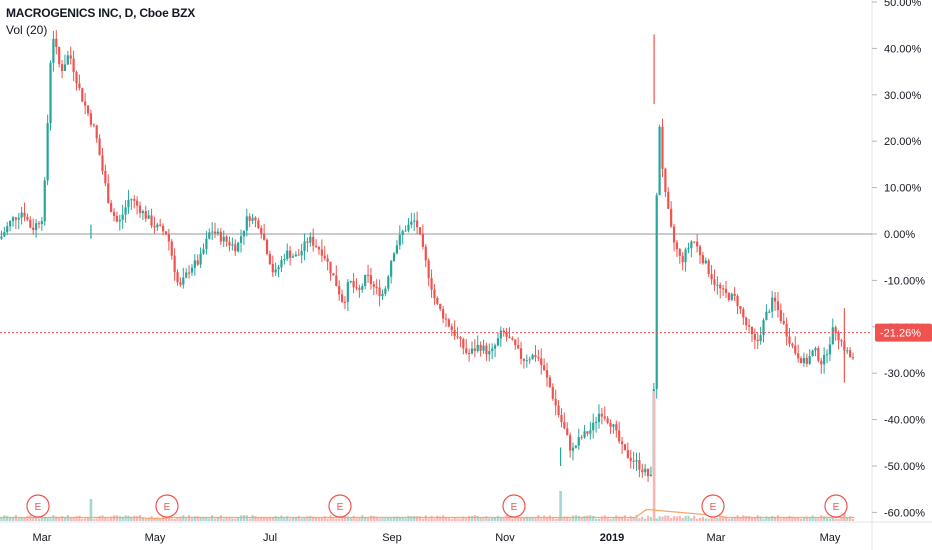  I want to click on y-tick-label: 40.00%, so click(903, 49).